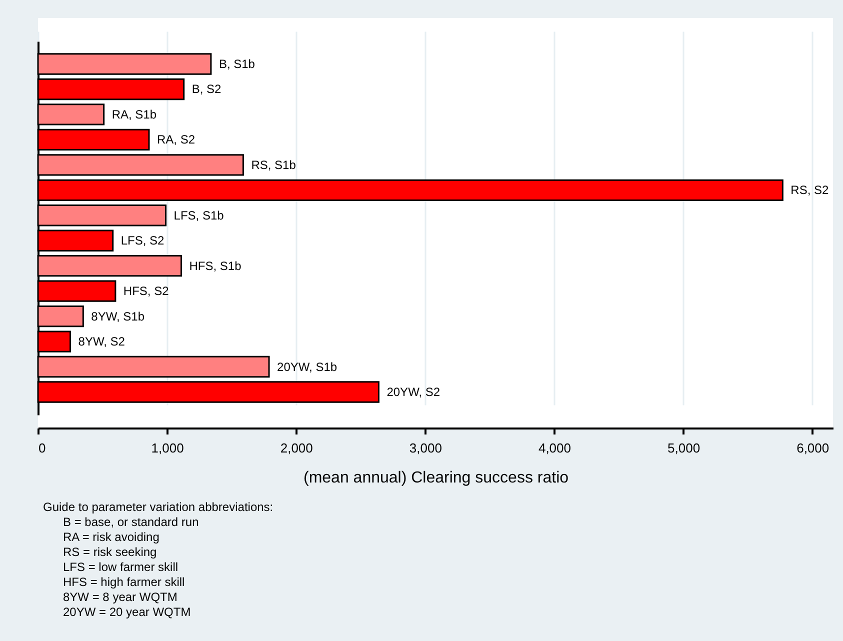 The height and width of the screenshot is (641, 843). Describe the element at coordinates (413, 391) in the screenshot. I see `y-tick-label: 20YW, S2` at that location.